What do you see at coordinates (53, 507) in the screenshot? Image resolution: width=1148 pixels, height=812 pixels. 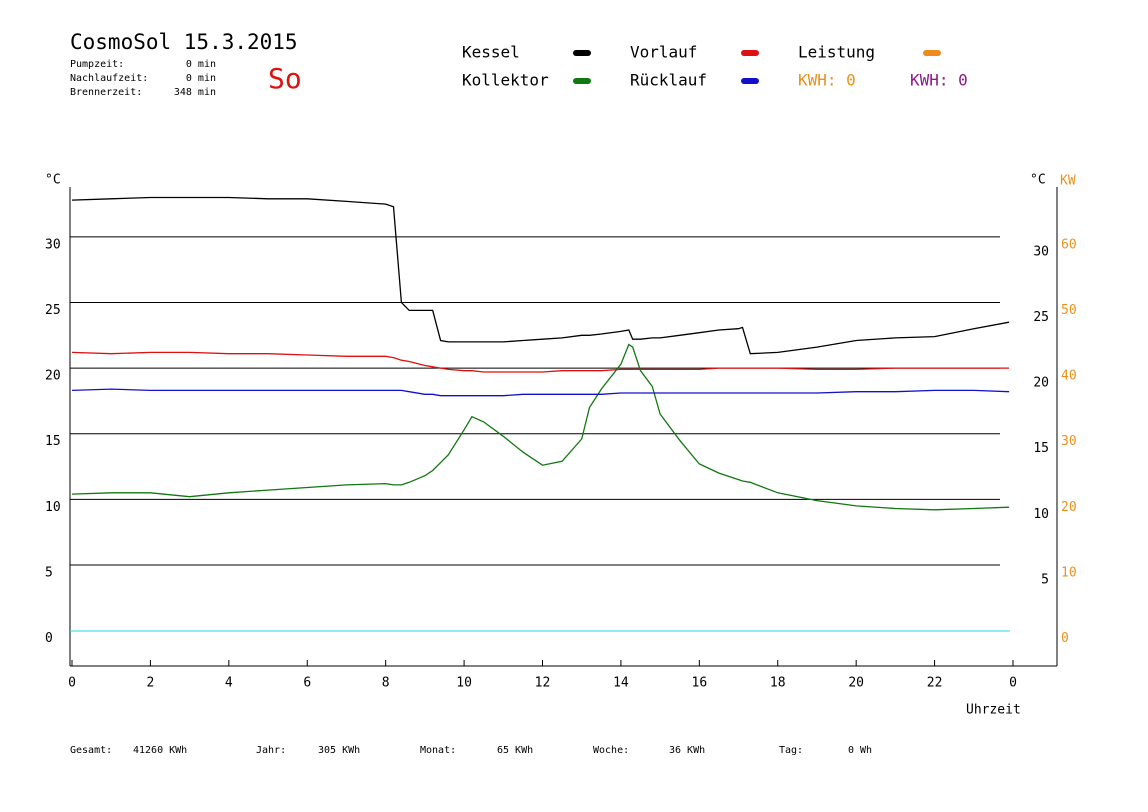 I see `y-tick-label: 10` at bounding box center [53, 507].